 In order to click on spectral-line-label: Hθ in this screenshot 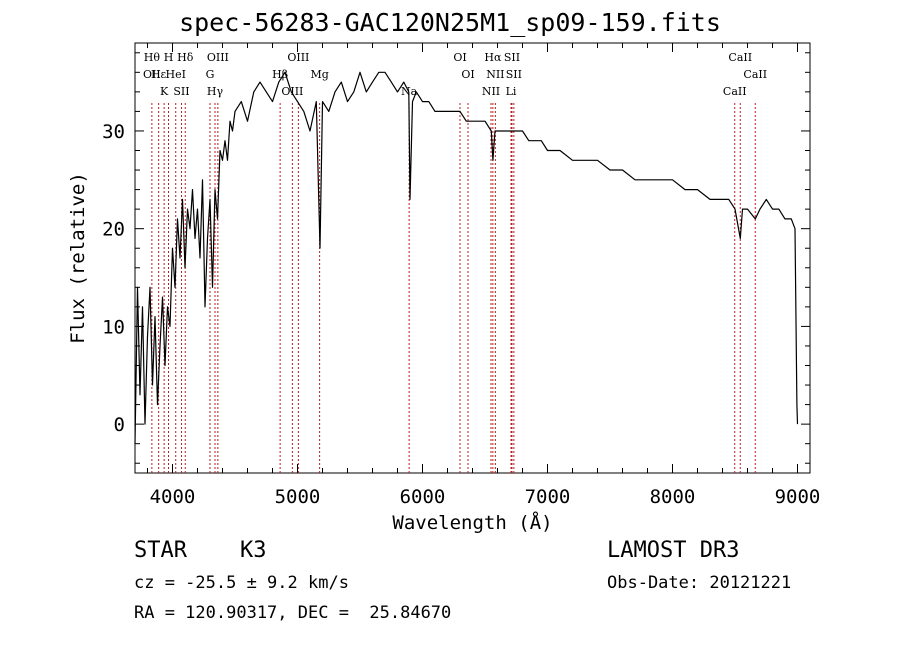, I will do `click(152, 57)`.